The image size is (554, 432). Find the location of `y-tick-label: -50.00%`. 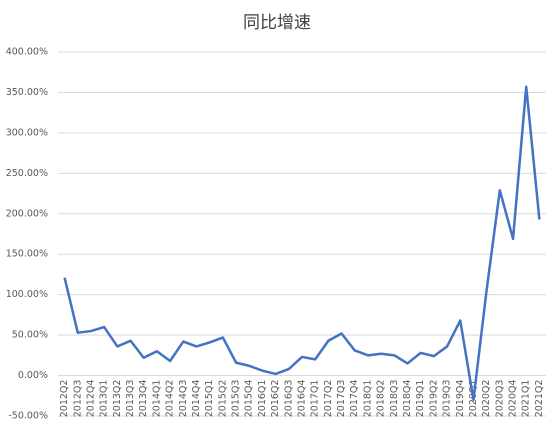

y-tick-label: -50.00% is located at coordinates (28, 416).